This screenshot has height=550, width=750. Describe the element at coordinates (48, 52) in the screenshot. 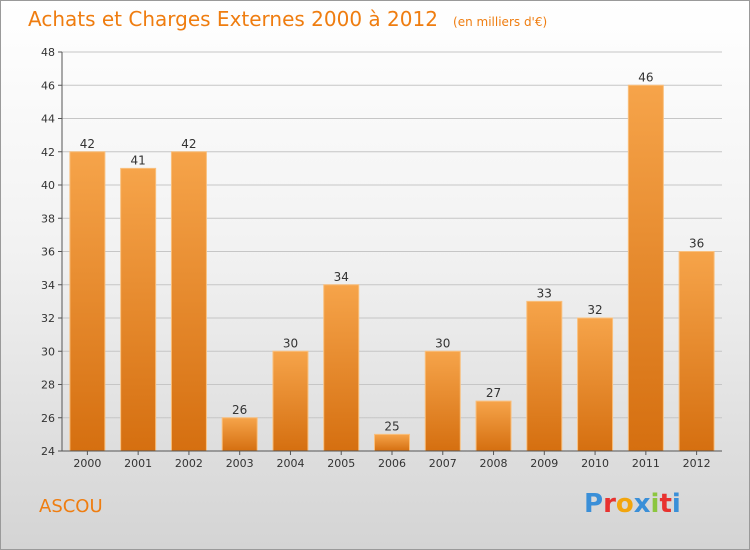

I see `y-tick-label: 48` at that location.